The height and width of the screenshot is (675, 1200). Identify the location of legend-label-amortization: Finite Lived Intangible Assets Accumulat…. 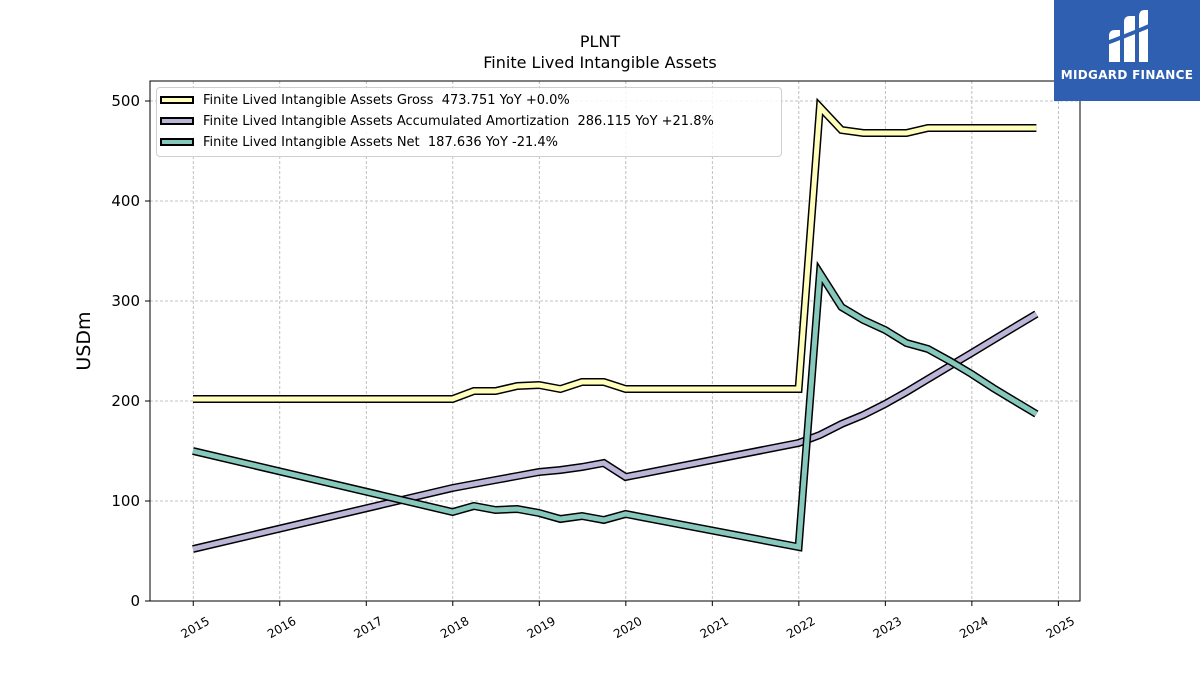
(458, 121).